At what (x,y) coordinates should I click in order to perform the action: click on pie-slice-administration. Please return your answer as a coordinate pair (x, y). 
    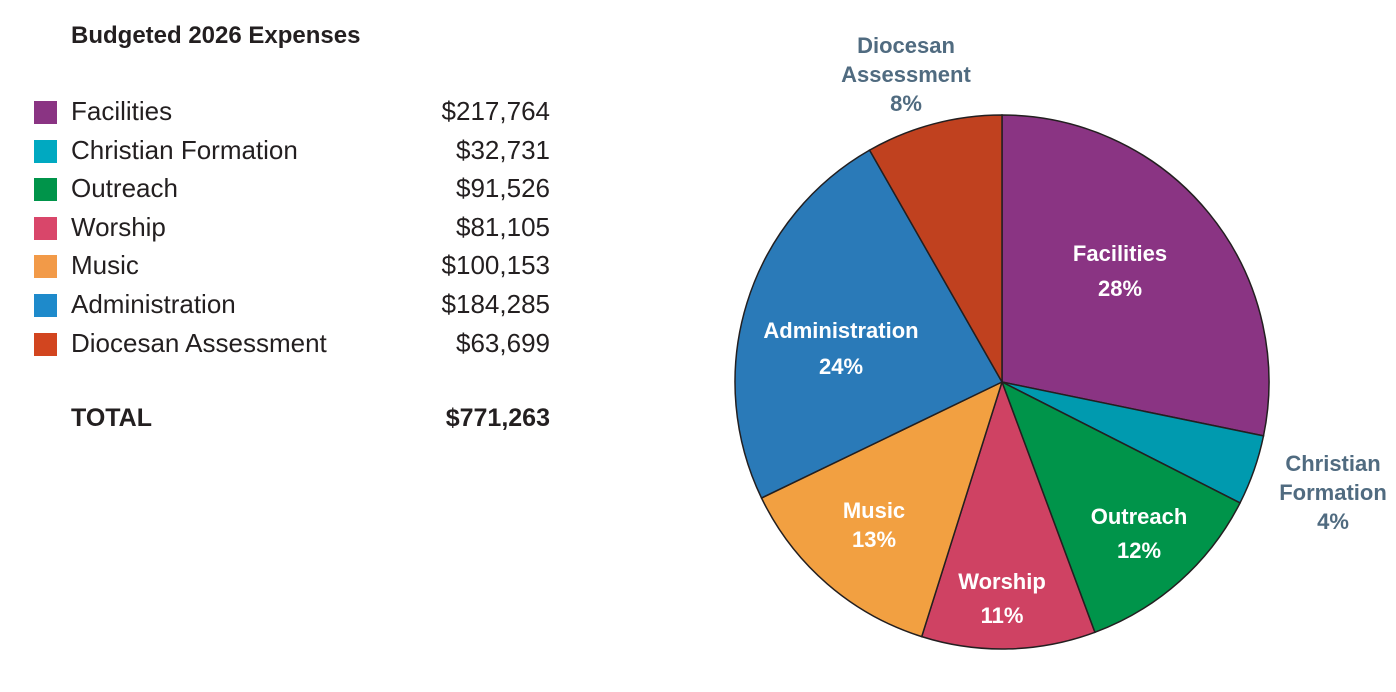
    Looking at the image, I should click on (869, 324).